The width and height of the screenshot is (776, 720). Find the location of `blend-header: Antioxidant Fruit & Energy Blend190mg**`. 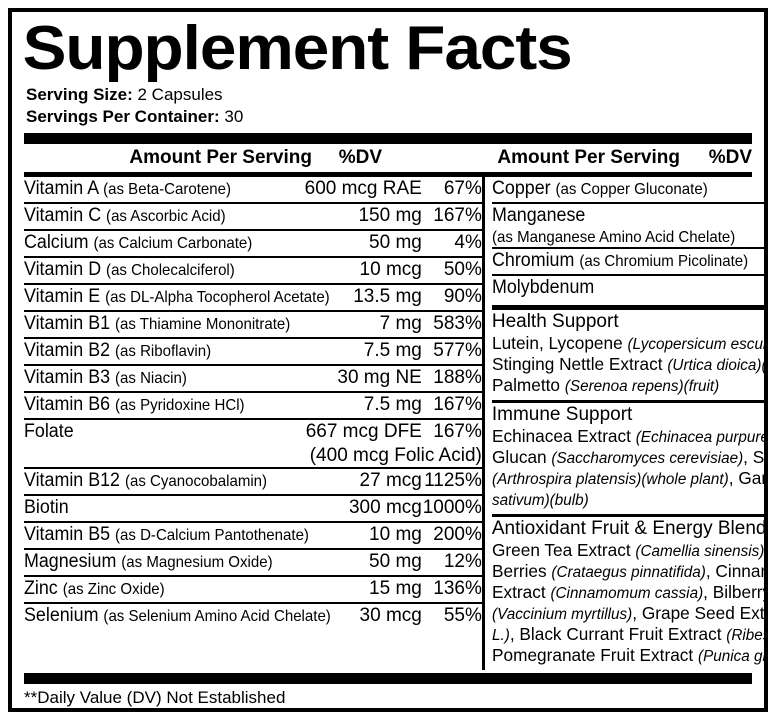

blend-header: Antioxidant Fruit & Energy Blend190mg** is located at coordinates (629, 528).